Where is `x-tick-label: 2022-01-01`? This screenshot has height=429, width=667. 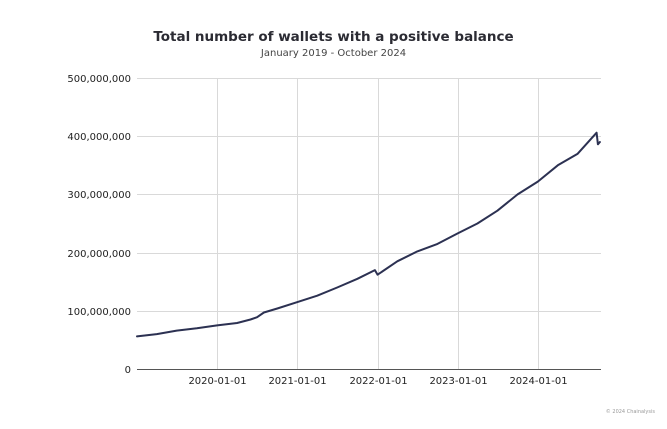
x-tick-label: 2022-01-01 is located at coordinates (378, 381).